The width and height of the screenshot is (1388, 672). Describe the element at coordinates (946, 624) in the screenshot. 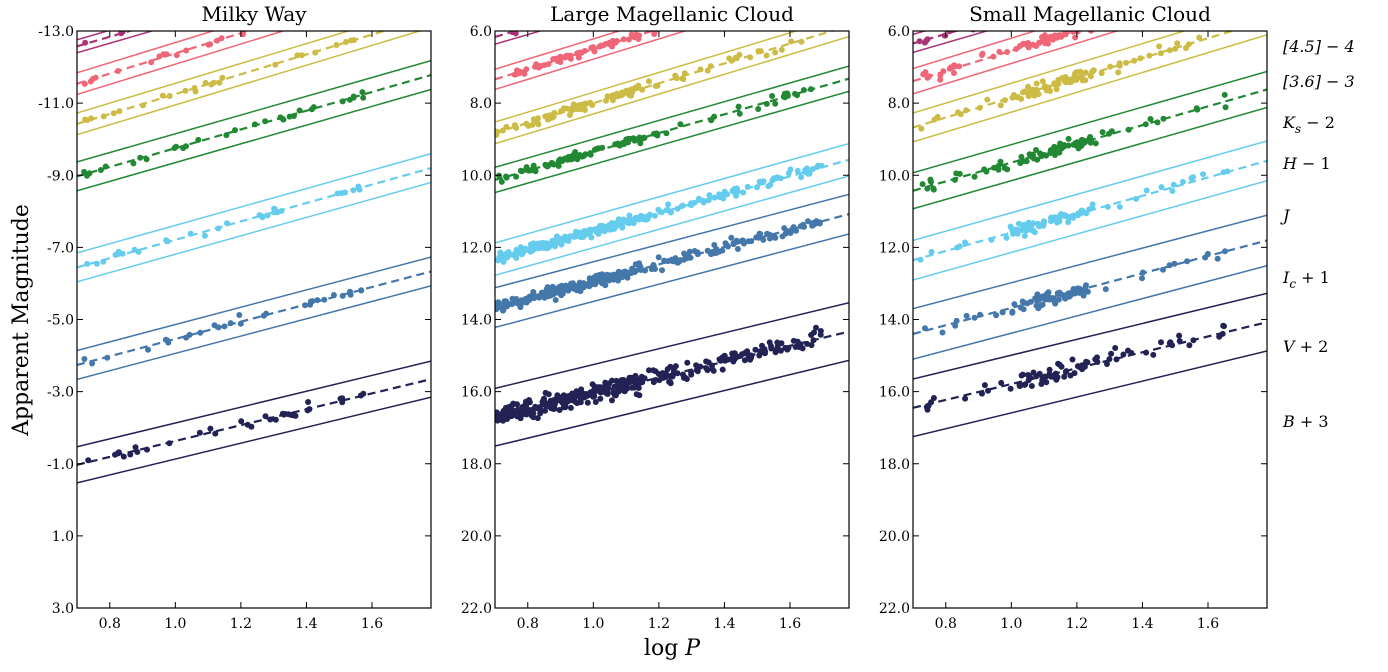

I see `x-tick-label: 0.8` at that location.